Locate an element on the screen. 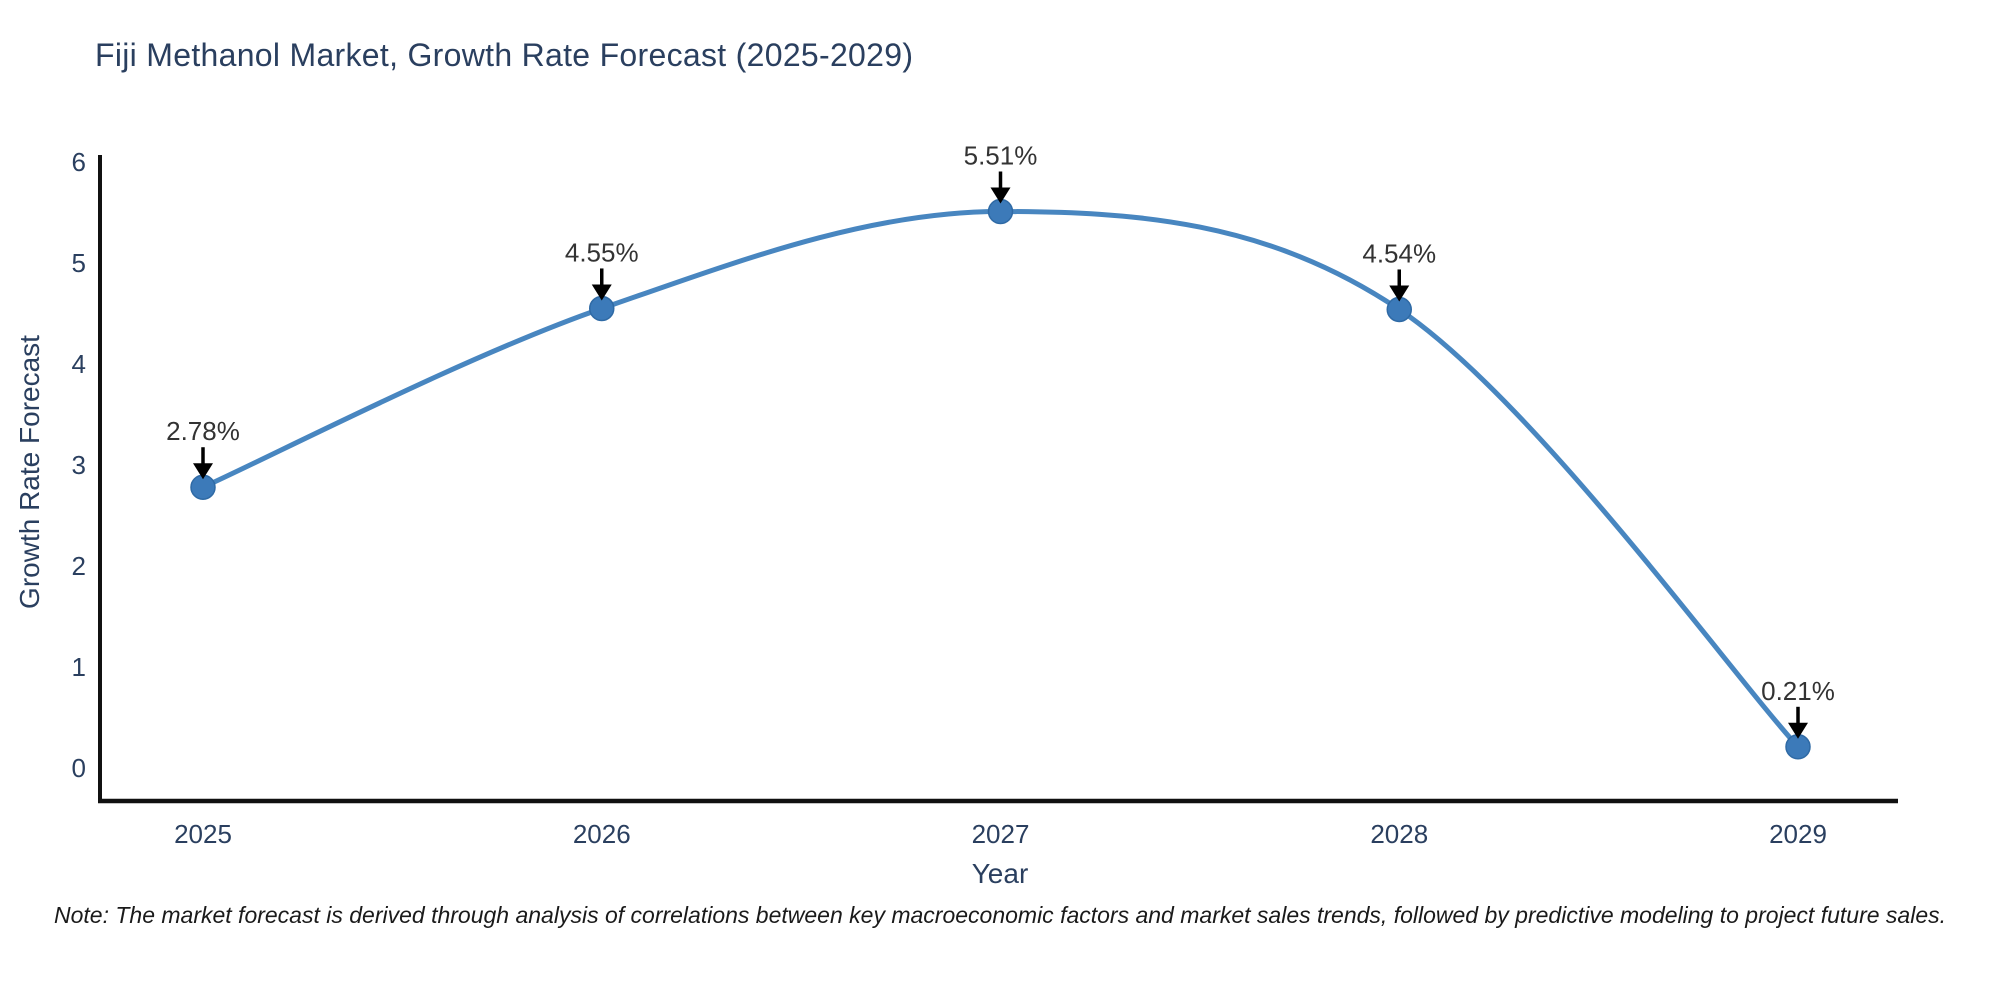 The height and width of the screenshot is (1000, 2000). y-tick-label-2: 2 is located at coordinates (79, 566).